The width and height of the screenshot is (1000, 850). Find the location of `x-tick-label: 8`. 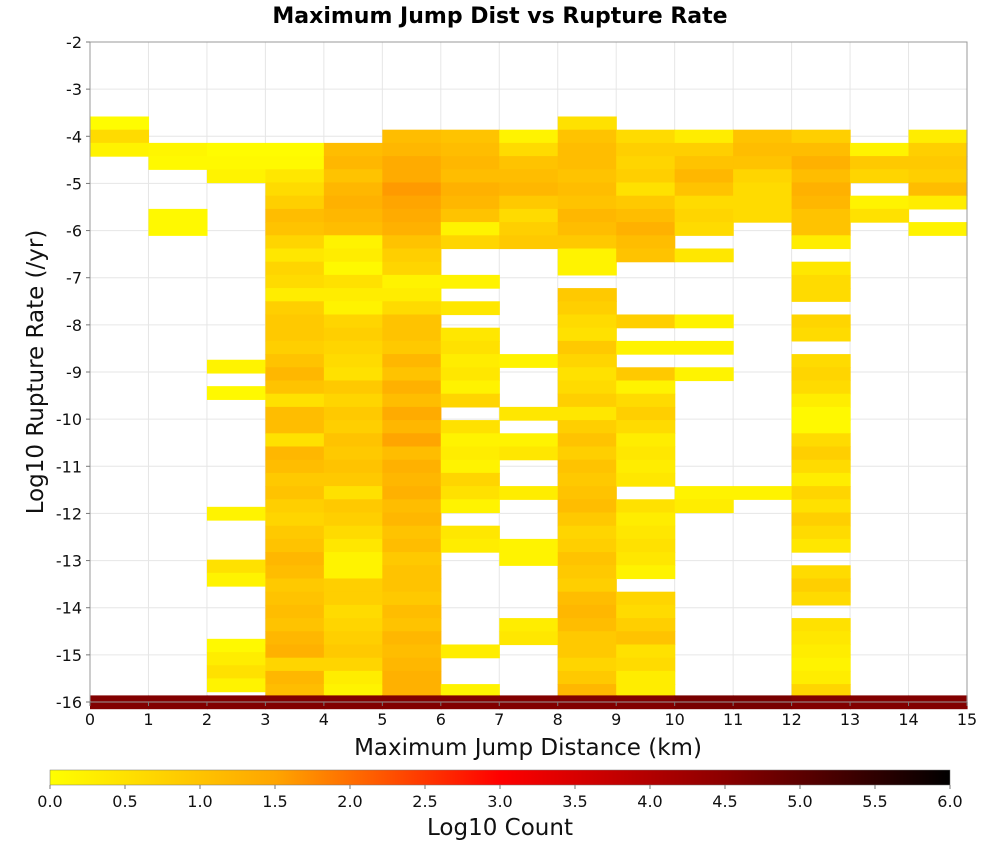

x-tick-label: 8 is located at coordinates (558, 719).